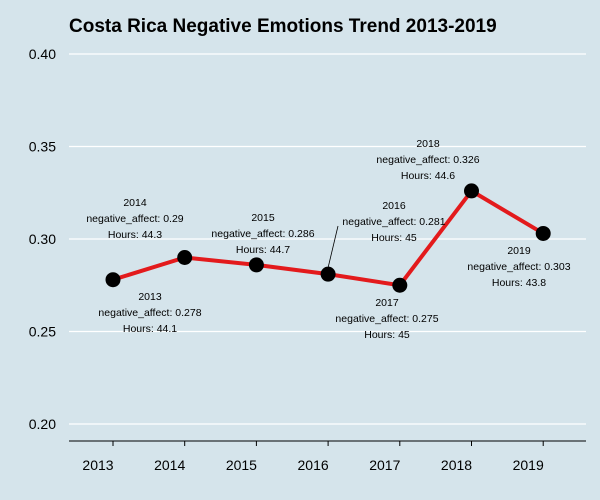 The image size is (600, 500). I want to click on y-tick-label: 0.30, so click(42, 239).